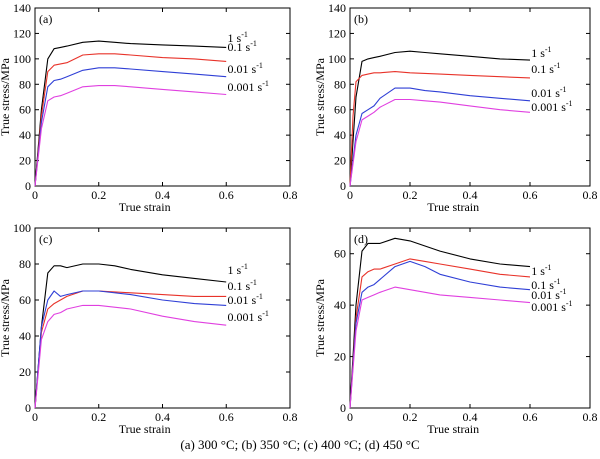 This screenshot has width=600, height=459. Describe the element at coordinates (45, 19) in the screenshot. I see `panel-label: (a)` at that location.